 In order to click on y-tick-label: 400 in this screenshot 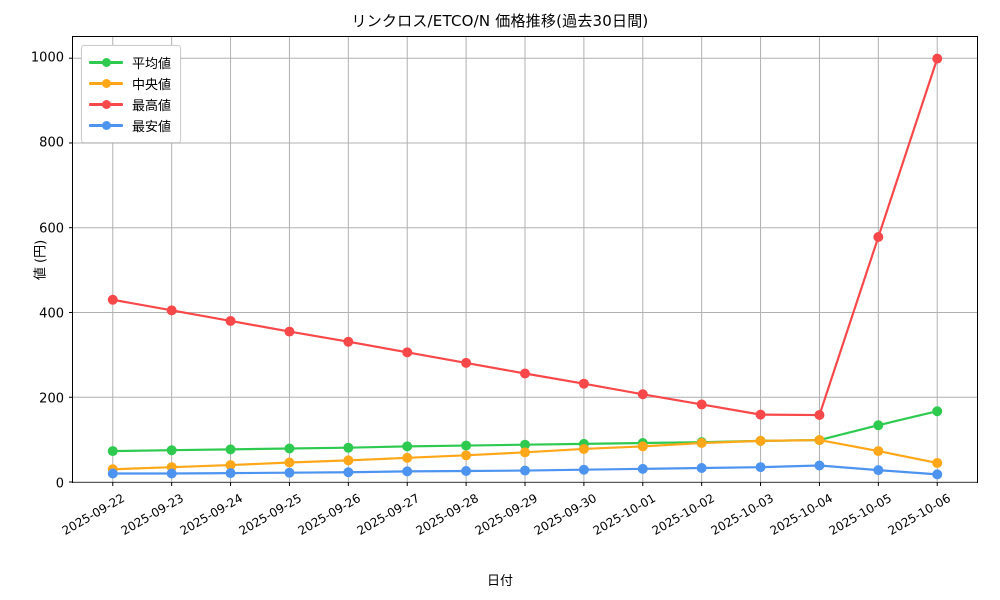, I will do `click(51, 314)`.